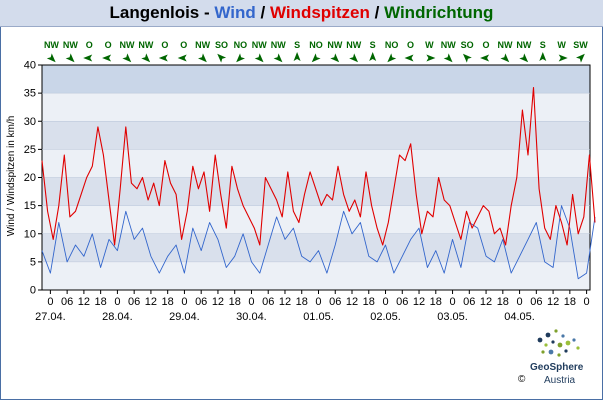  I want to click on y-tick-label: 15, so click(30, 206).